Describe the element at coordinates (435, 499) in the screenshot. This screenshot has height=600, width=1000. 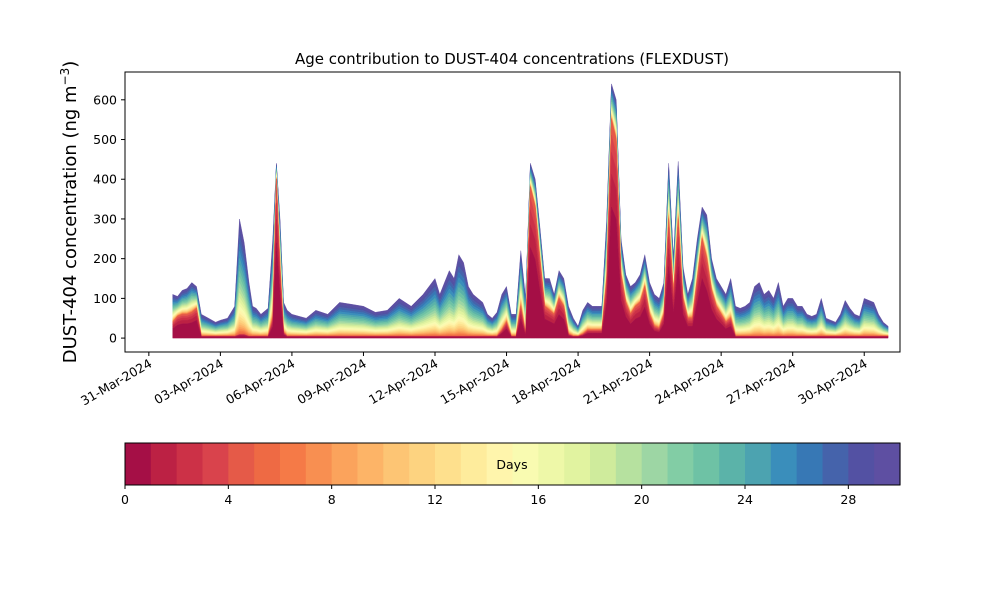
I see `colorbar-tick-label: 12` at that location.